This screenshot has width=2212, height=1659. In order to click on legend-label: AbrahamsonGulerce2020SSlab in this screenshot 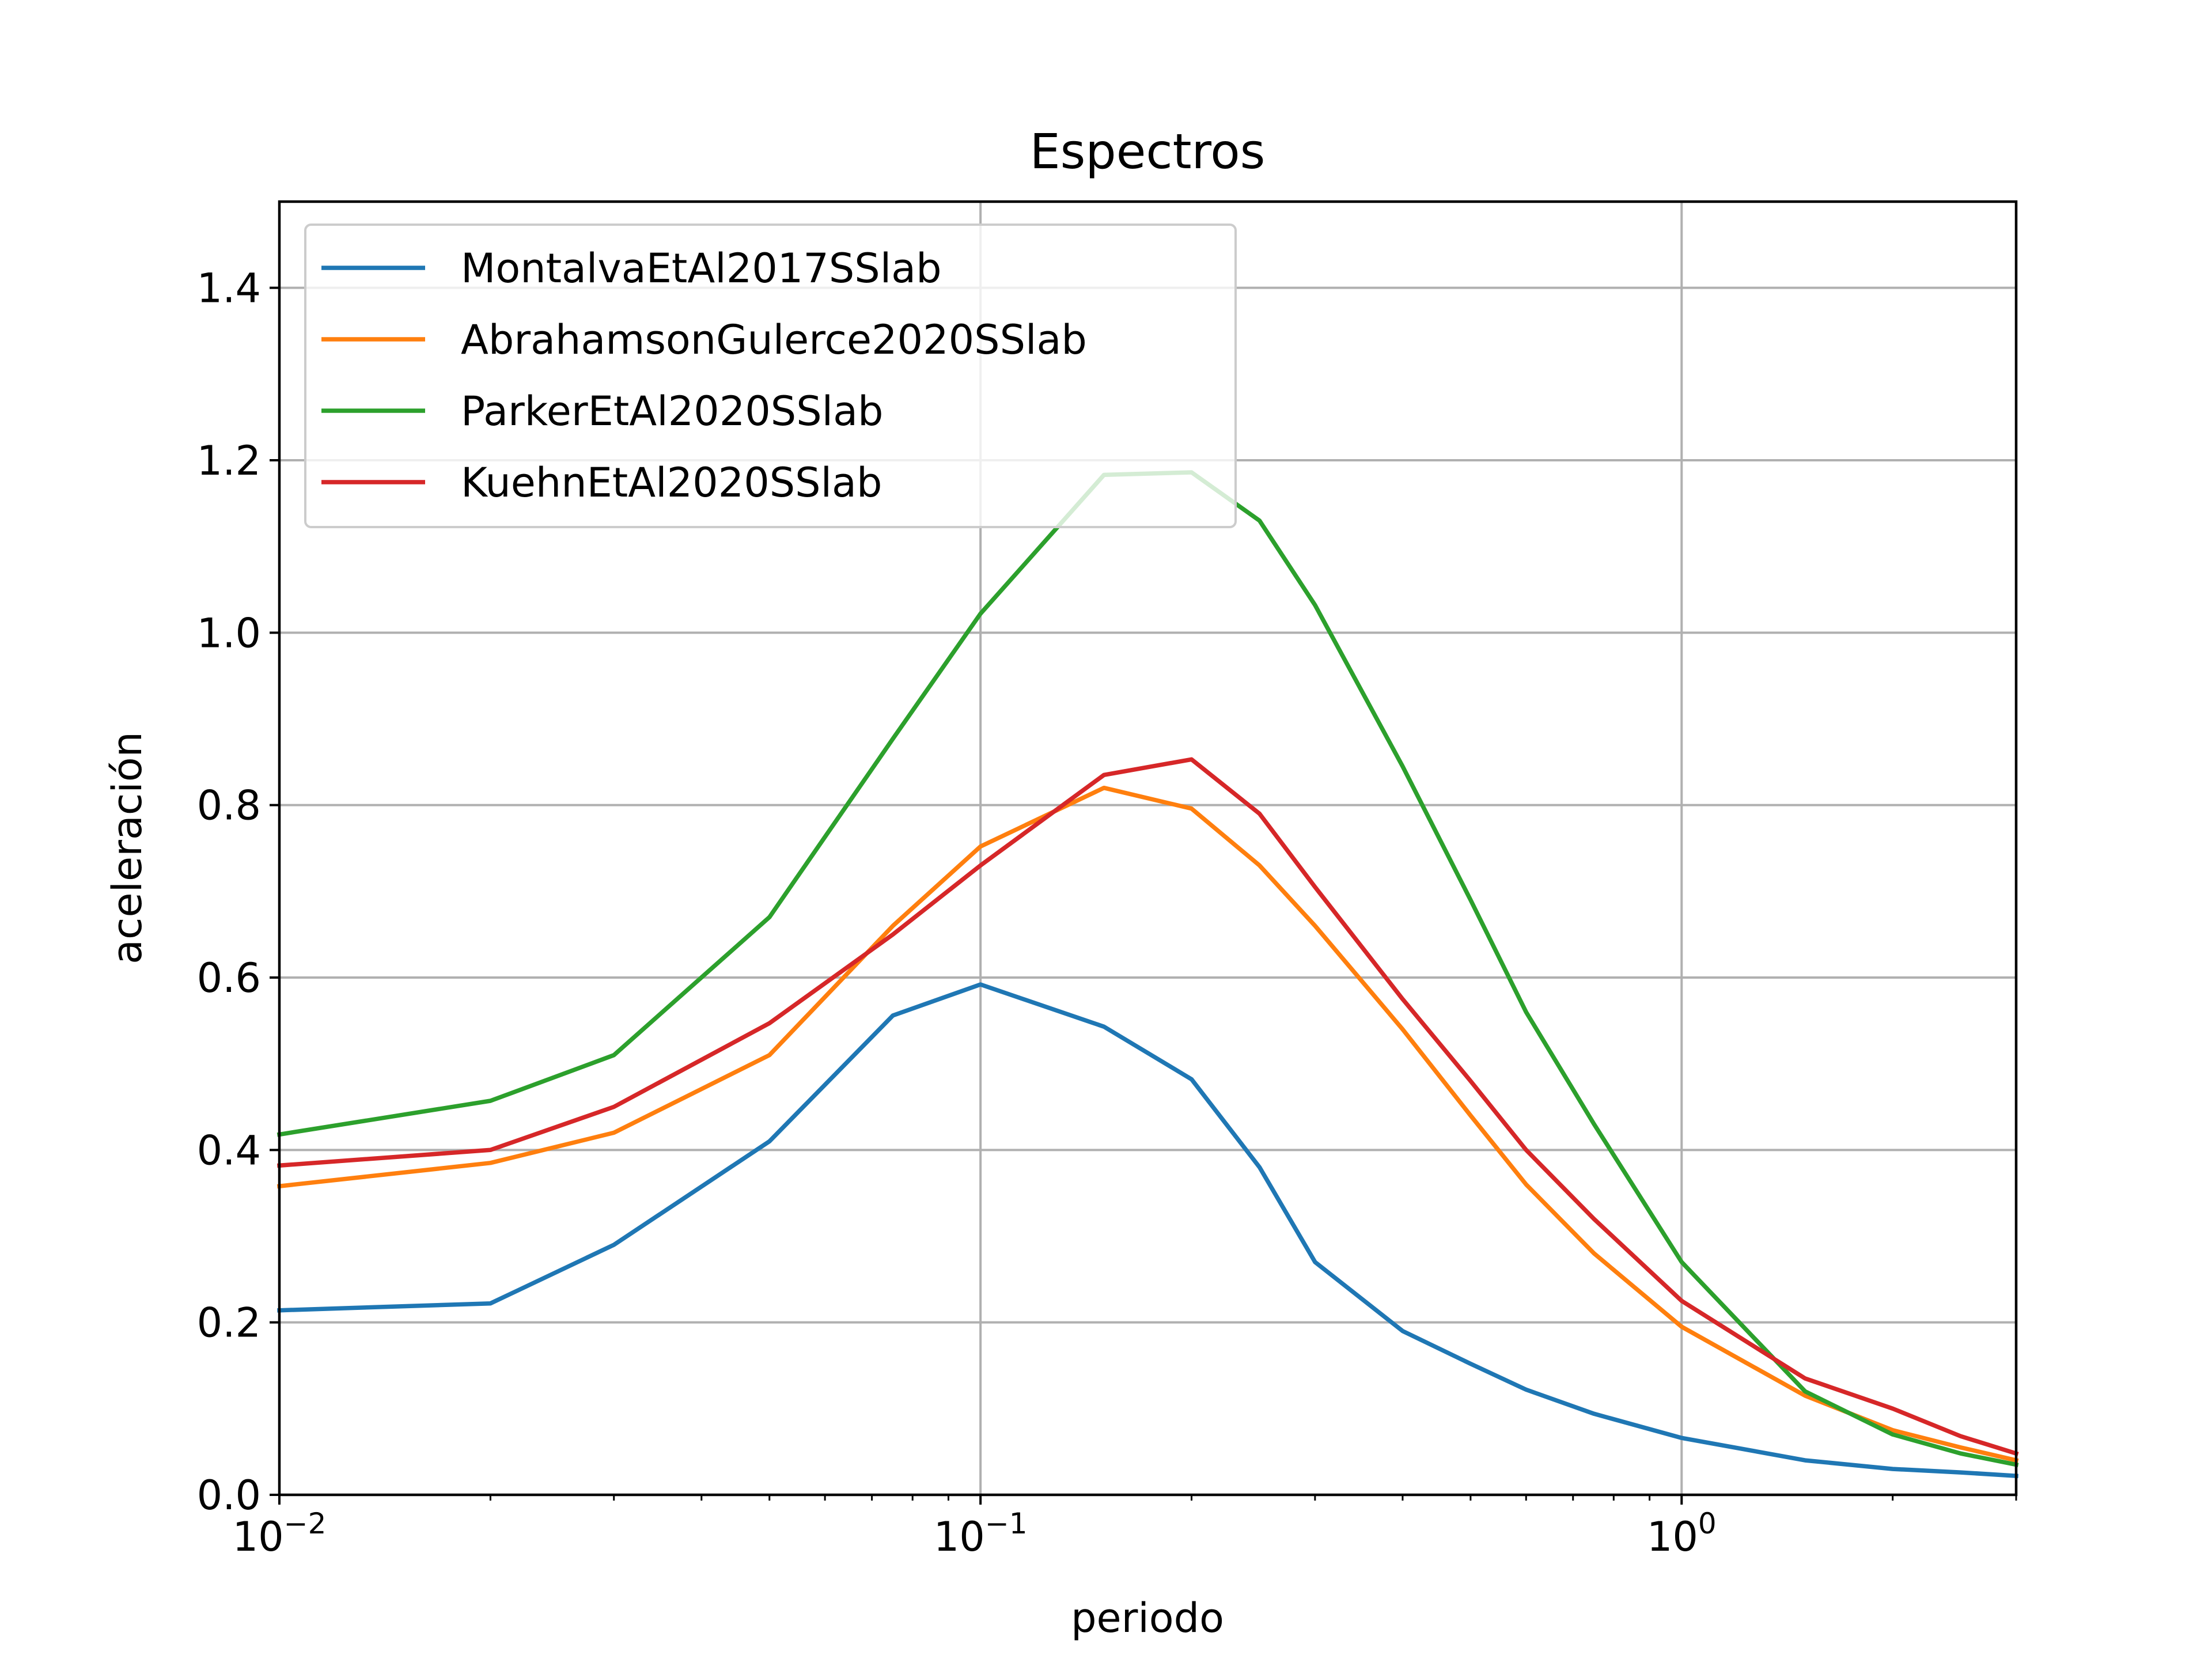, I will do `click(774, 339)`.